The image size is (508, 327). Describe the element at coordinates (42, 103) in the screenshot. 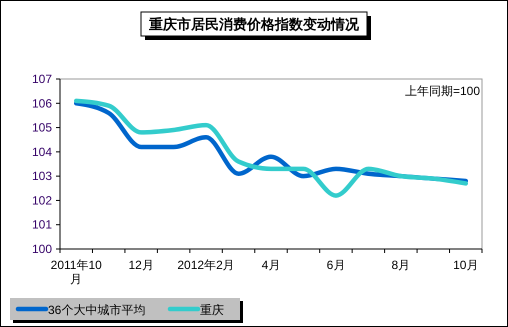

I see `y-tick-label: 106` at that location.